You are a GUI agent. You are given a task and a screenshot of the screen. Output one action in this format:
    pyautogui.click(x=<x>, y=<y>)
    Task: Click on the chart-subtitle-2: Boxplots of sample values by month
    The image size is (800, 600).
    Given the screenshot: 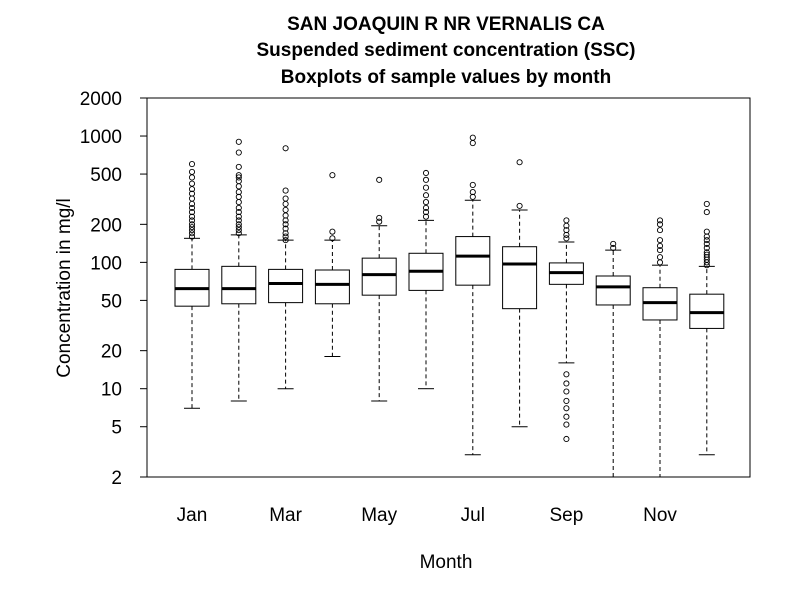 What is the action you would take?
    pyautogui.click(x=446, y=77)
    